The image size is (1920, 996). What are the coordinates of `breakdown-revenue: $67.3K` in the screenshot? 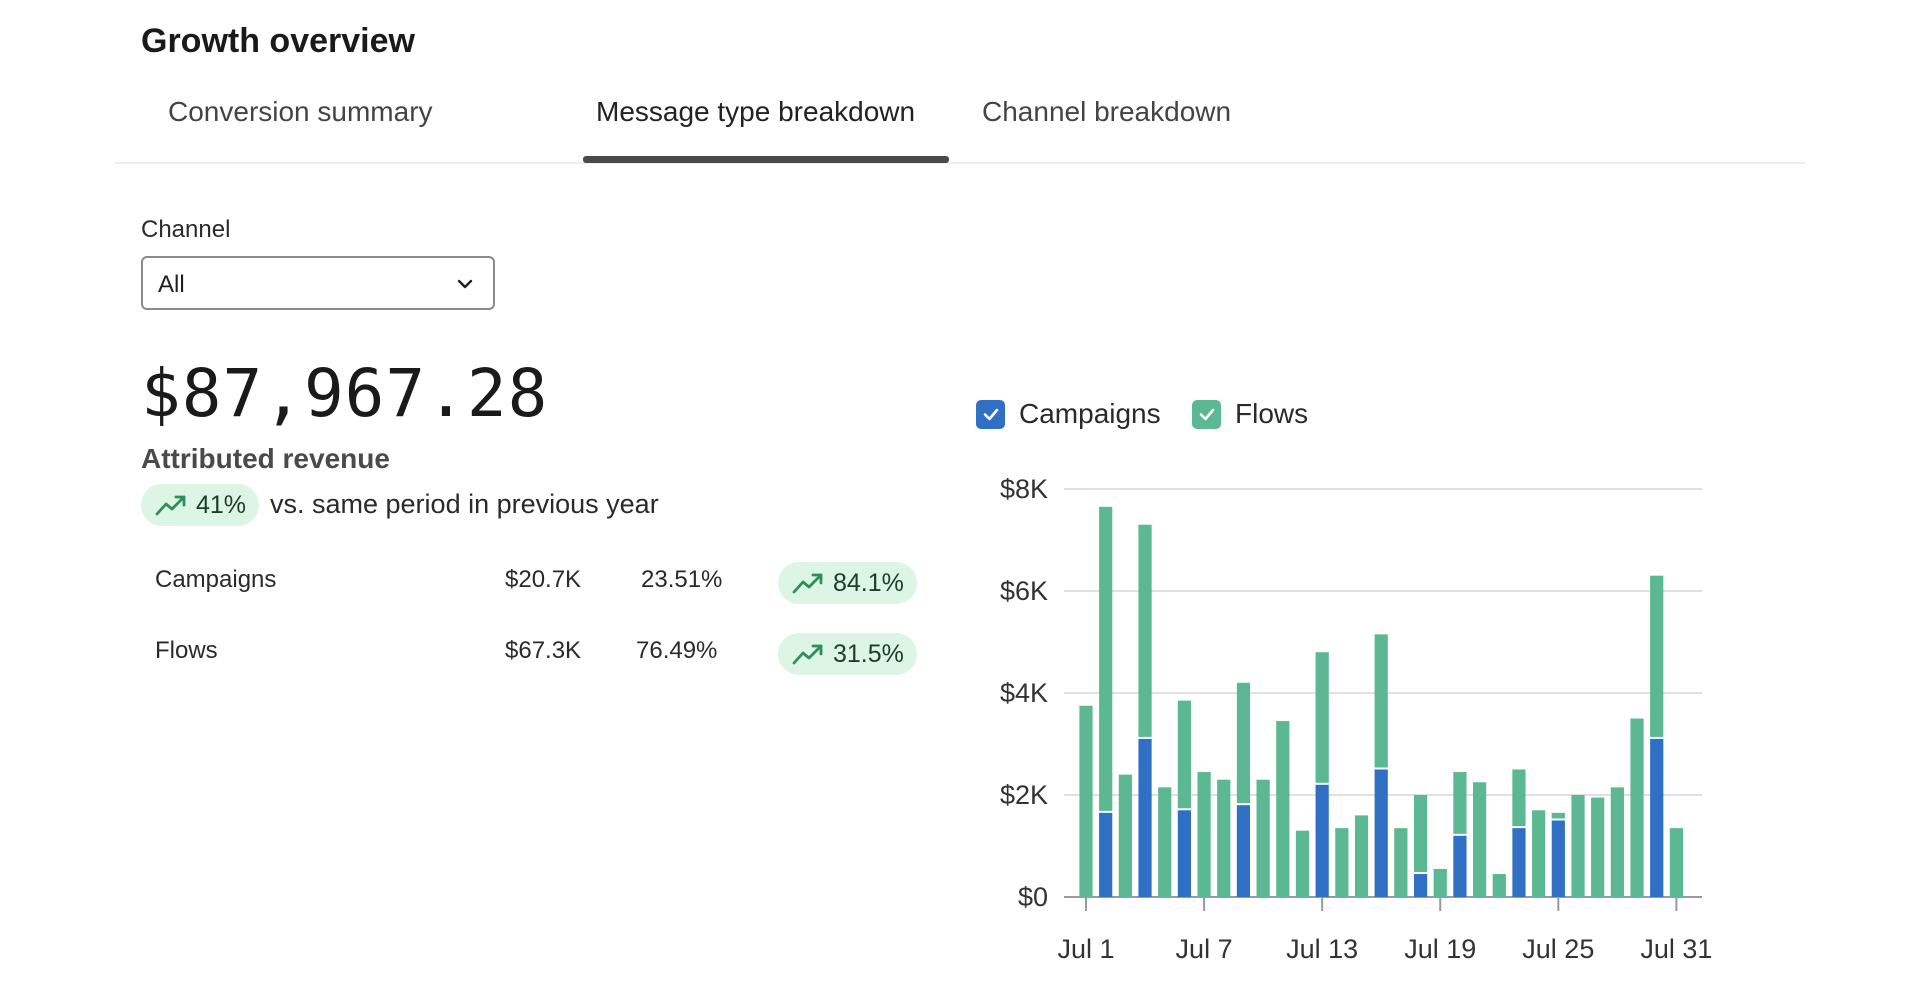 It's located at (543, 650).